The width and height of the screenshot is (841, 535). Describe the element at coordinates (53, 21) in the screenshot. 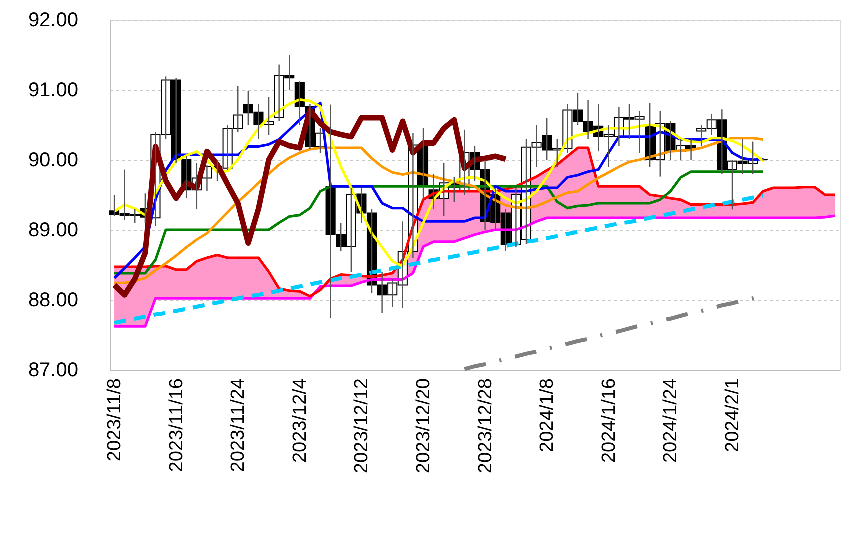

I see `y-tick-label: 92.00` at that location.